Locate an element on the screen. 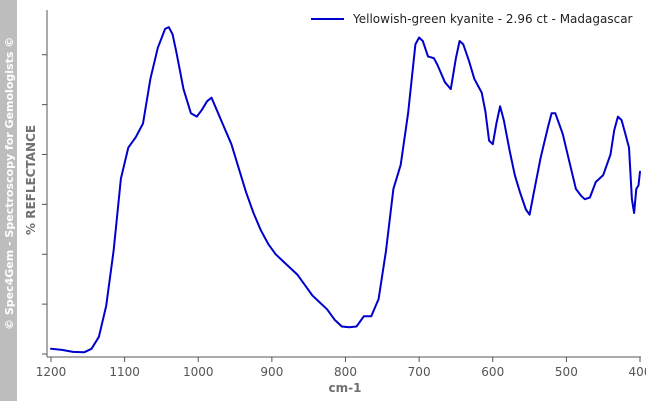 The height and width of the screenshot is (401, 646). x-tick-label: 1100 is located at coordinates (124, 372).